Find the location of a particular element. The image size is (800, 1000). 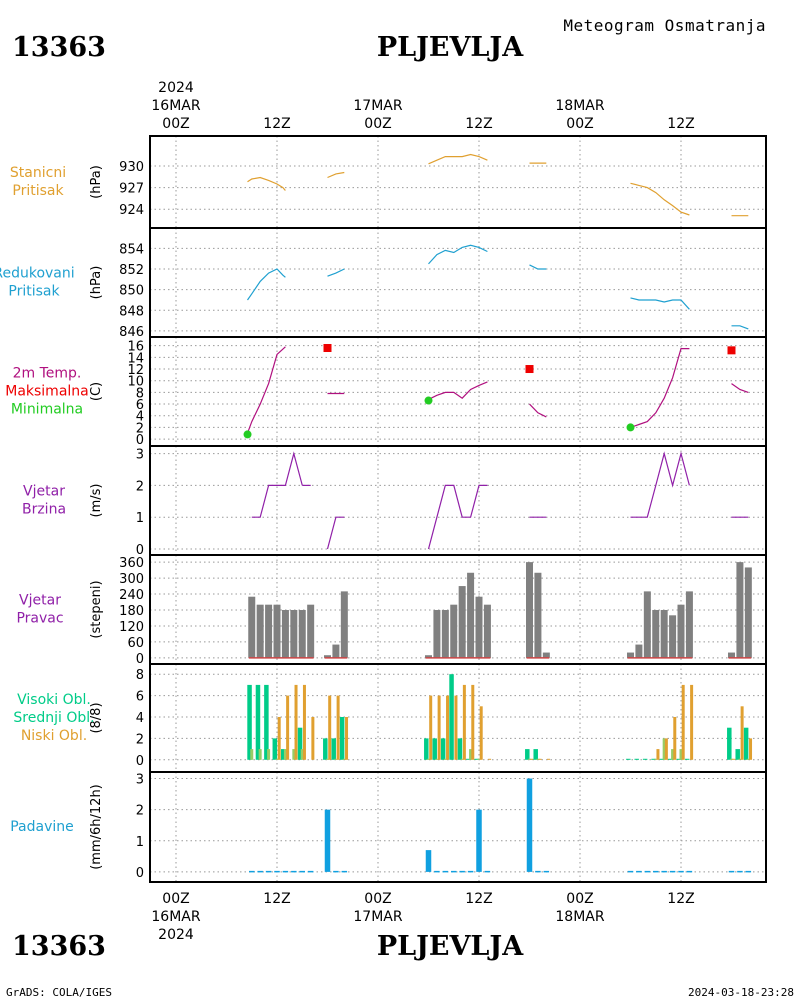

station-id-top: 13363 is located at coordinates (59, 47).